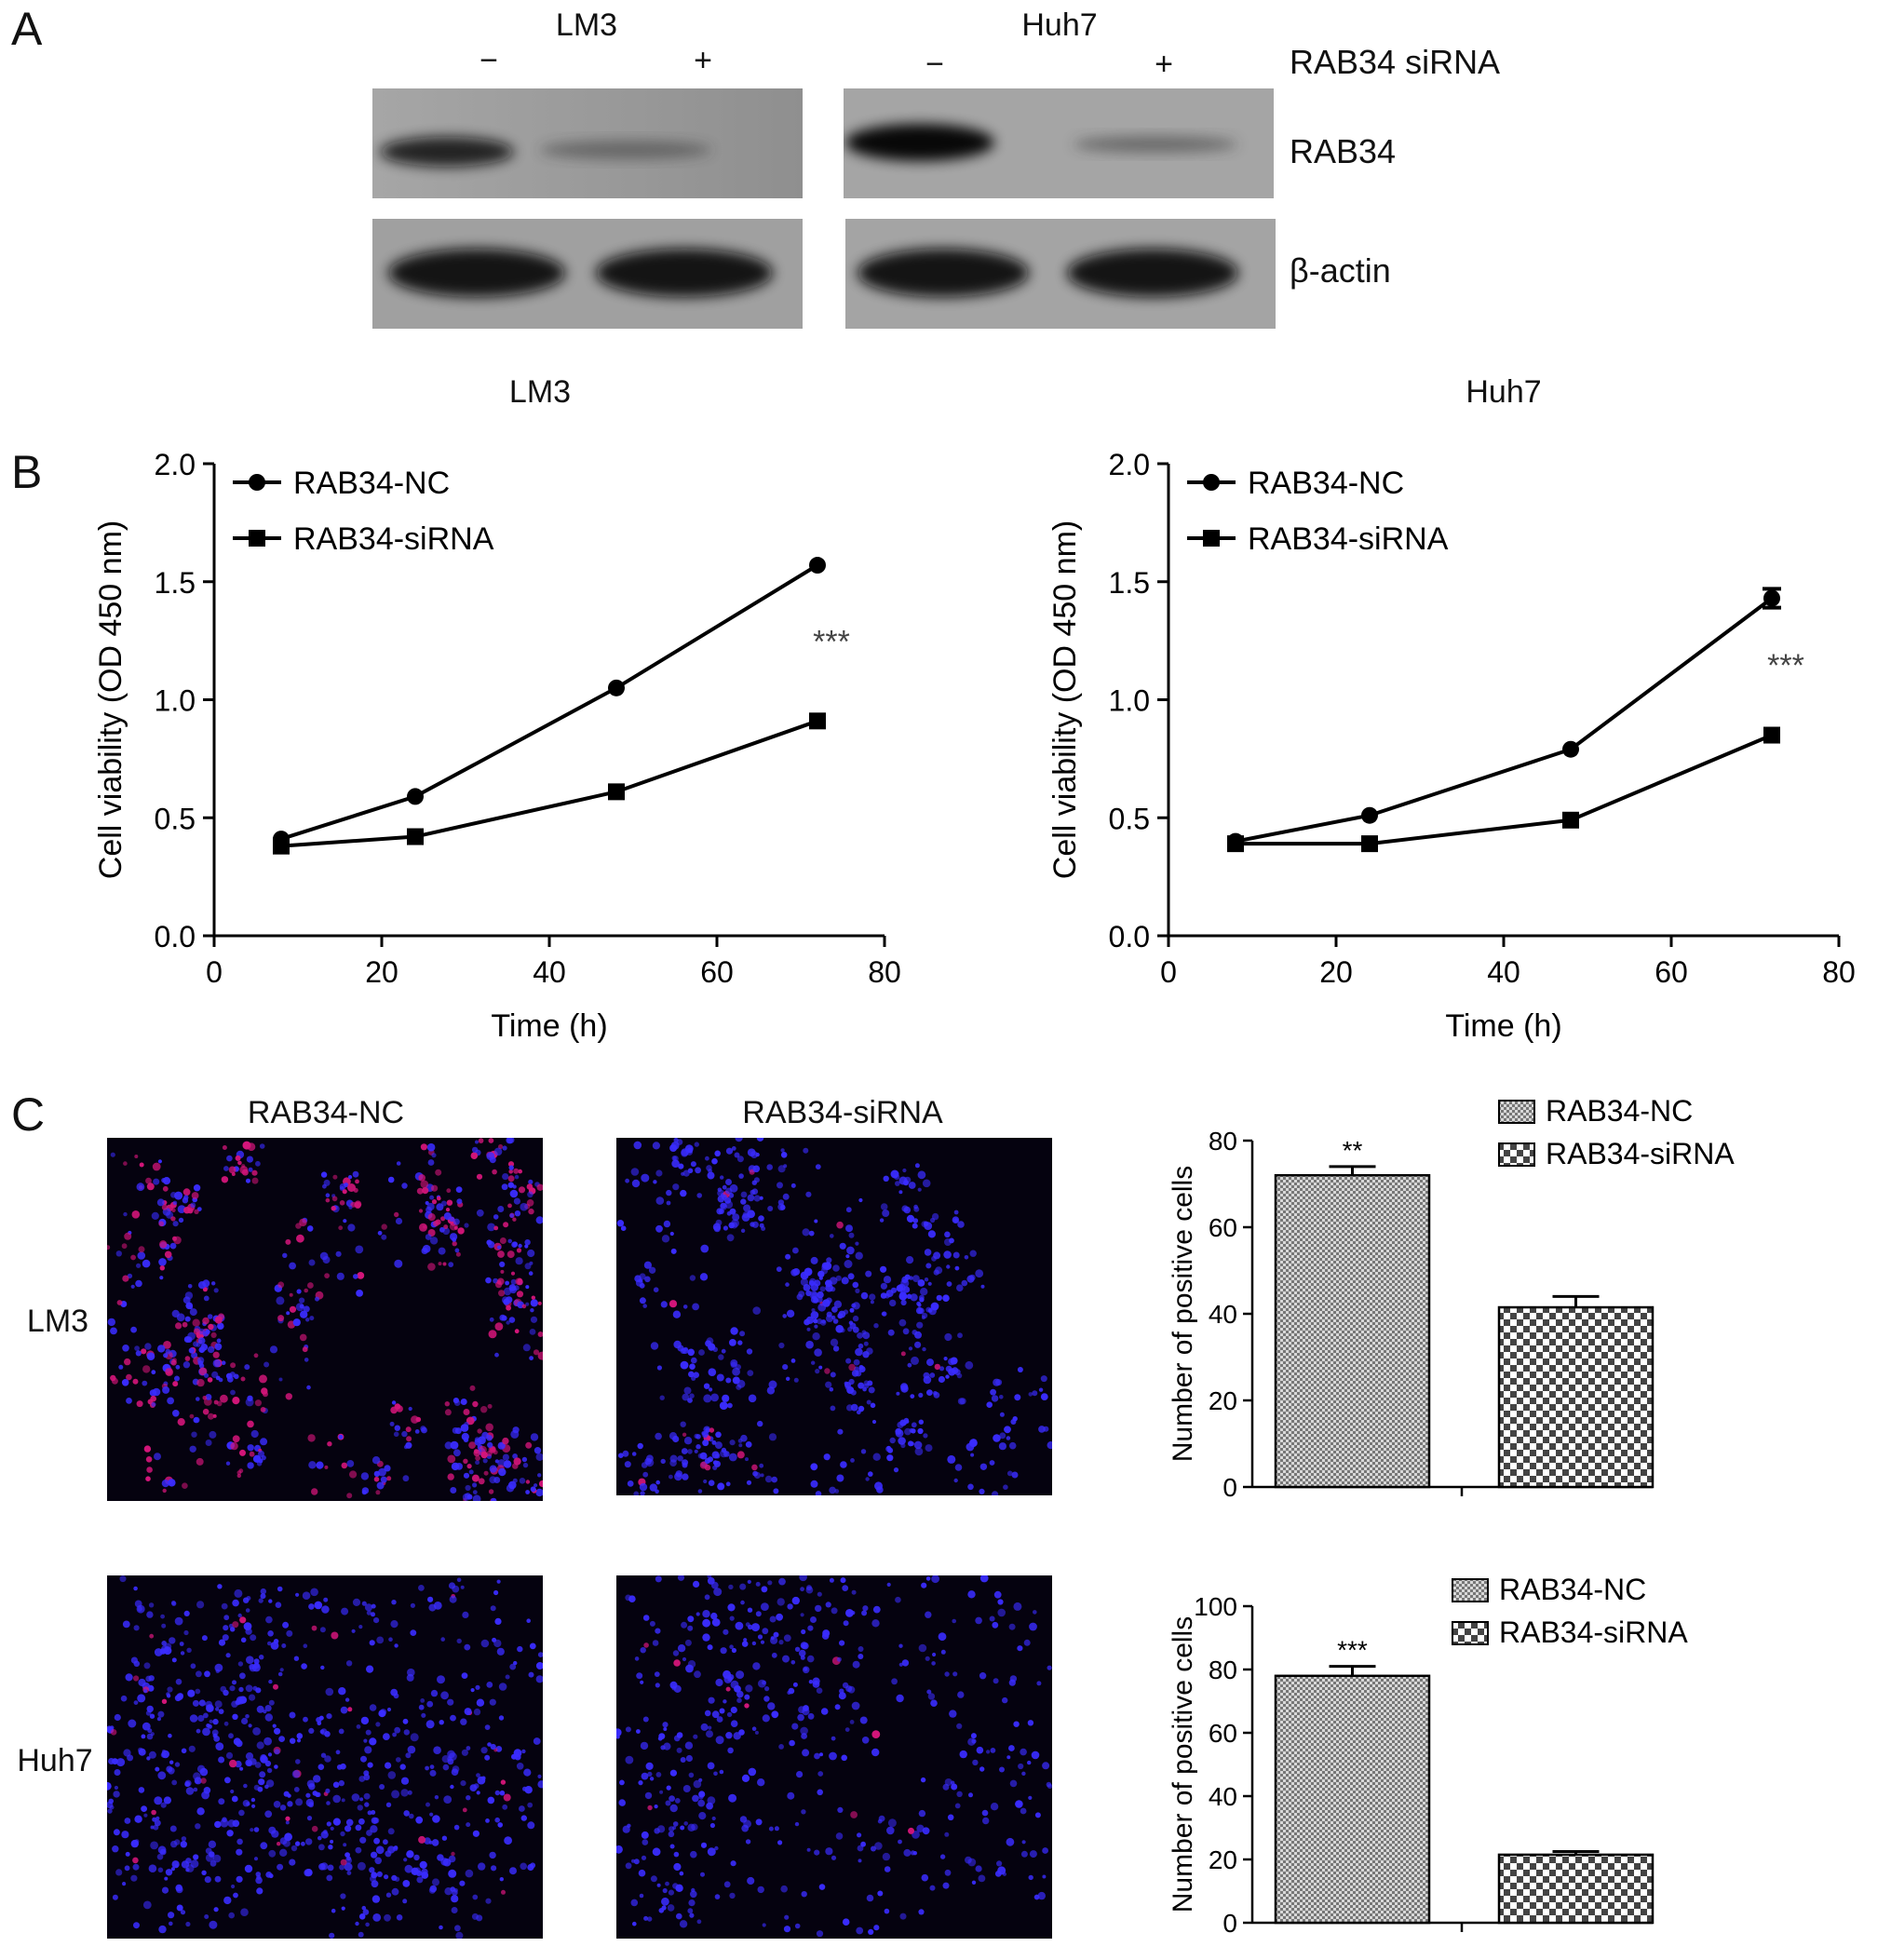  Describe the element at coordinates (1223, 1227) in the screenshot. I see `y-tick-label: 60` at that location.